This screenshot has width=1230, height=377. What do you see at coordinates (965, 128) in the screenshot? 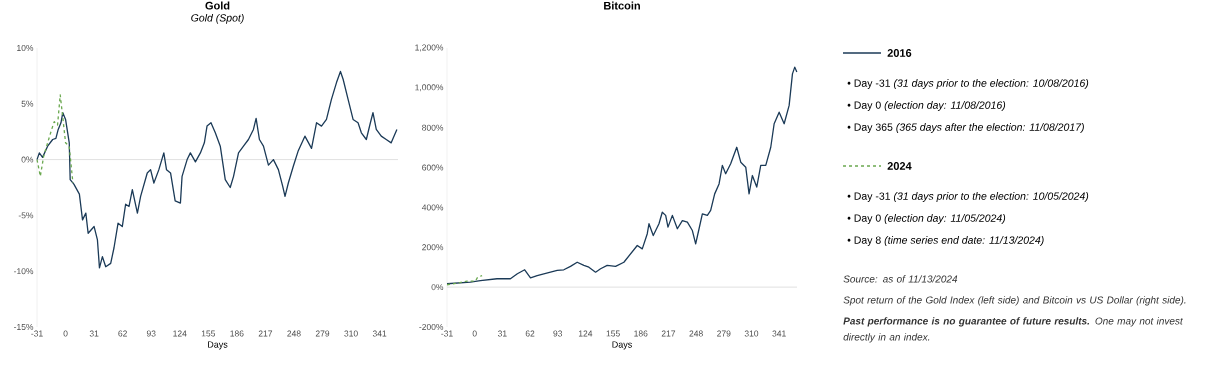
I see `text: • Day 365 (365 days after the election: 11/08/2017)` at bounding box center [965, 128].